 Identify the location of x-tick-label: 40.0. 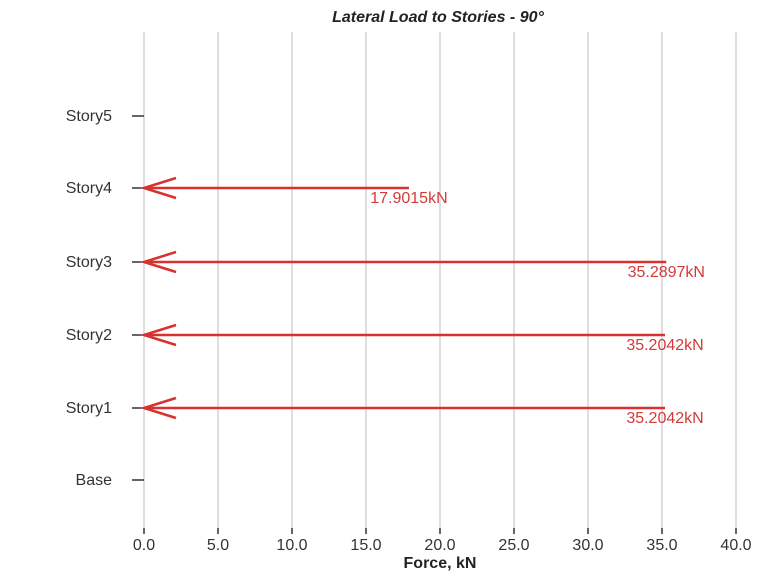
(735, 545).